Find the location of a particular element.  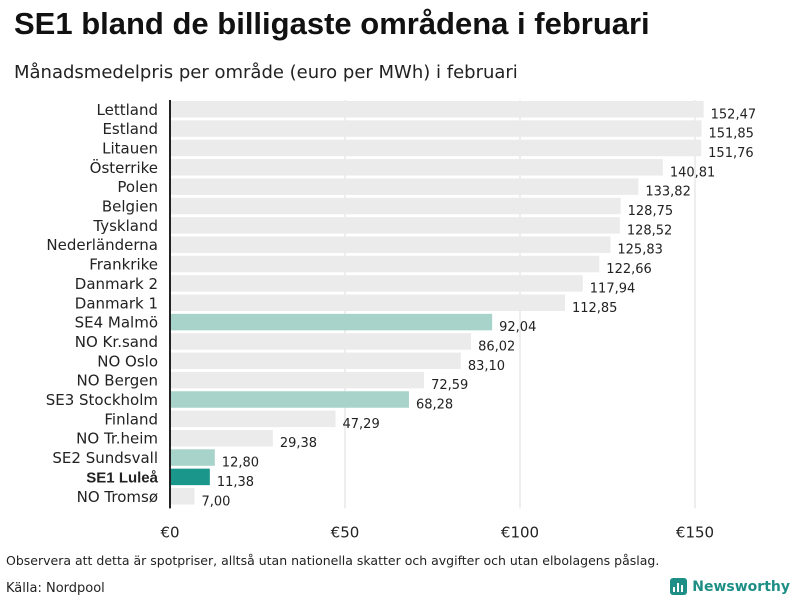

value-label: 72,59 is located at coordinates (449, 385).